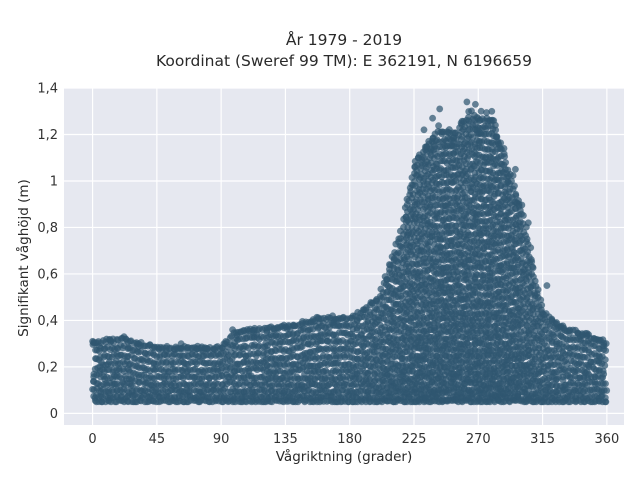 The height and width of the screenshot is (480, 640). What do you see at coordinates (221, 439) in the screenshot?
I see `x-tick-label: 90` at bounding box center [221, 439].